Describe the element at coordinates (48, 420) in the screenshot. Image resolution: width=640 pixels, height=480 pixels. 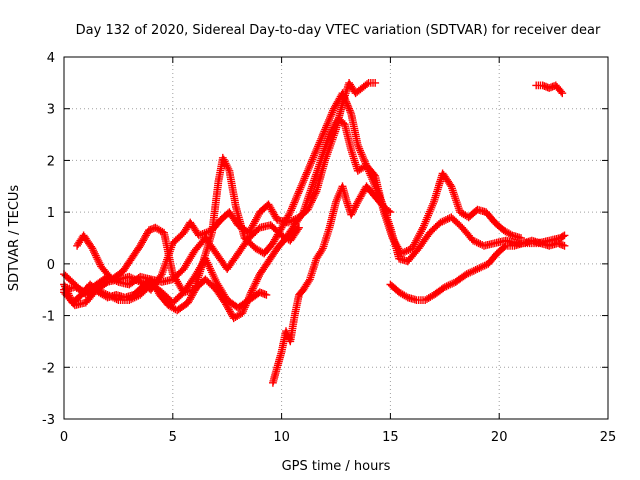
I see `y-tick-label: -3` at that location.